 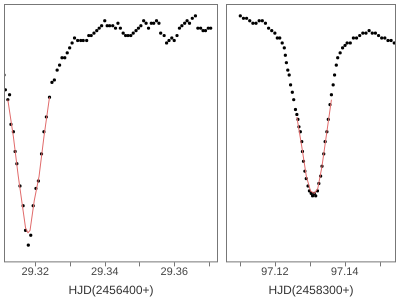 What do you see at coordinates (36, 272) in the screenshot?
I see `x-tick-label: 29.32` at bounding box center [36, 272].